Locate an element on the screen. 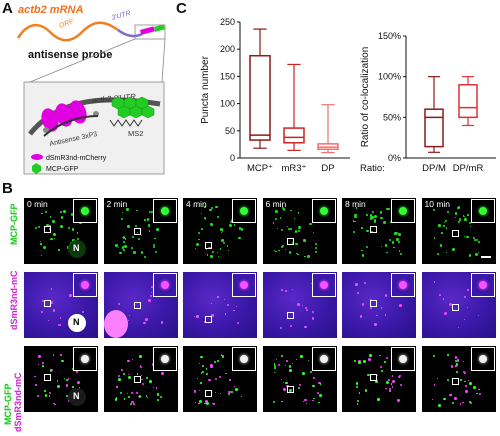 The image size is (500, 436). box-MCP⁺ is located at coordinates (260, 88).